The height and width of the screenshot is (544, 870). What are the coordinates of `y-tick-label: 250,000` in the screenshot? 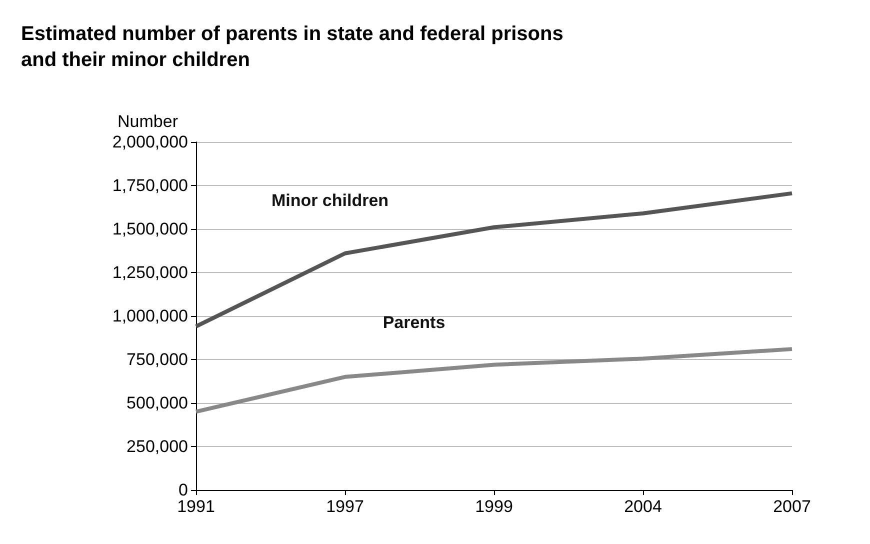 It's located at (157, 446).